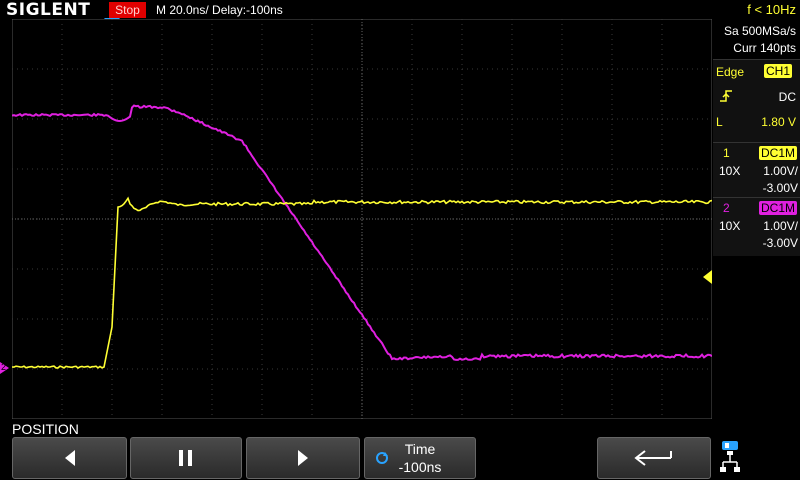 This screenshot has width=800, height=480. What do you see at coordinates (726, 153) in the screenshot?
I see `ch1-number: 1` at bounding box center [726, 153].